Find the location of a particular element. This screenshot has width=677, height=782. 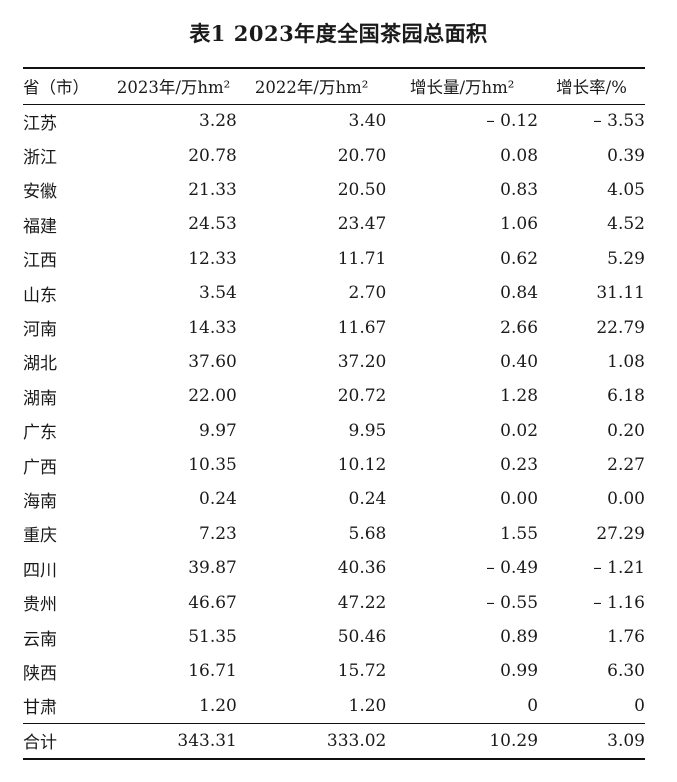

total-row: 合计 343.31 333.02 10.29 3.09 is located at coordinates (334, 741).